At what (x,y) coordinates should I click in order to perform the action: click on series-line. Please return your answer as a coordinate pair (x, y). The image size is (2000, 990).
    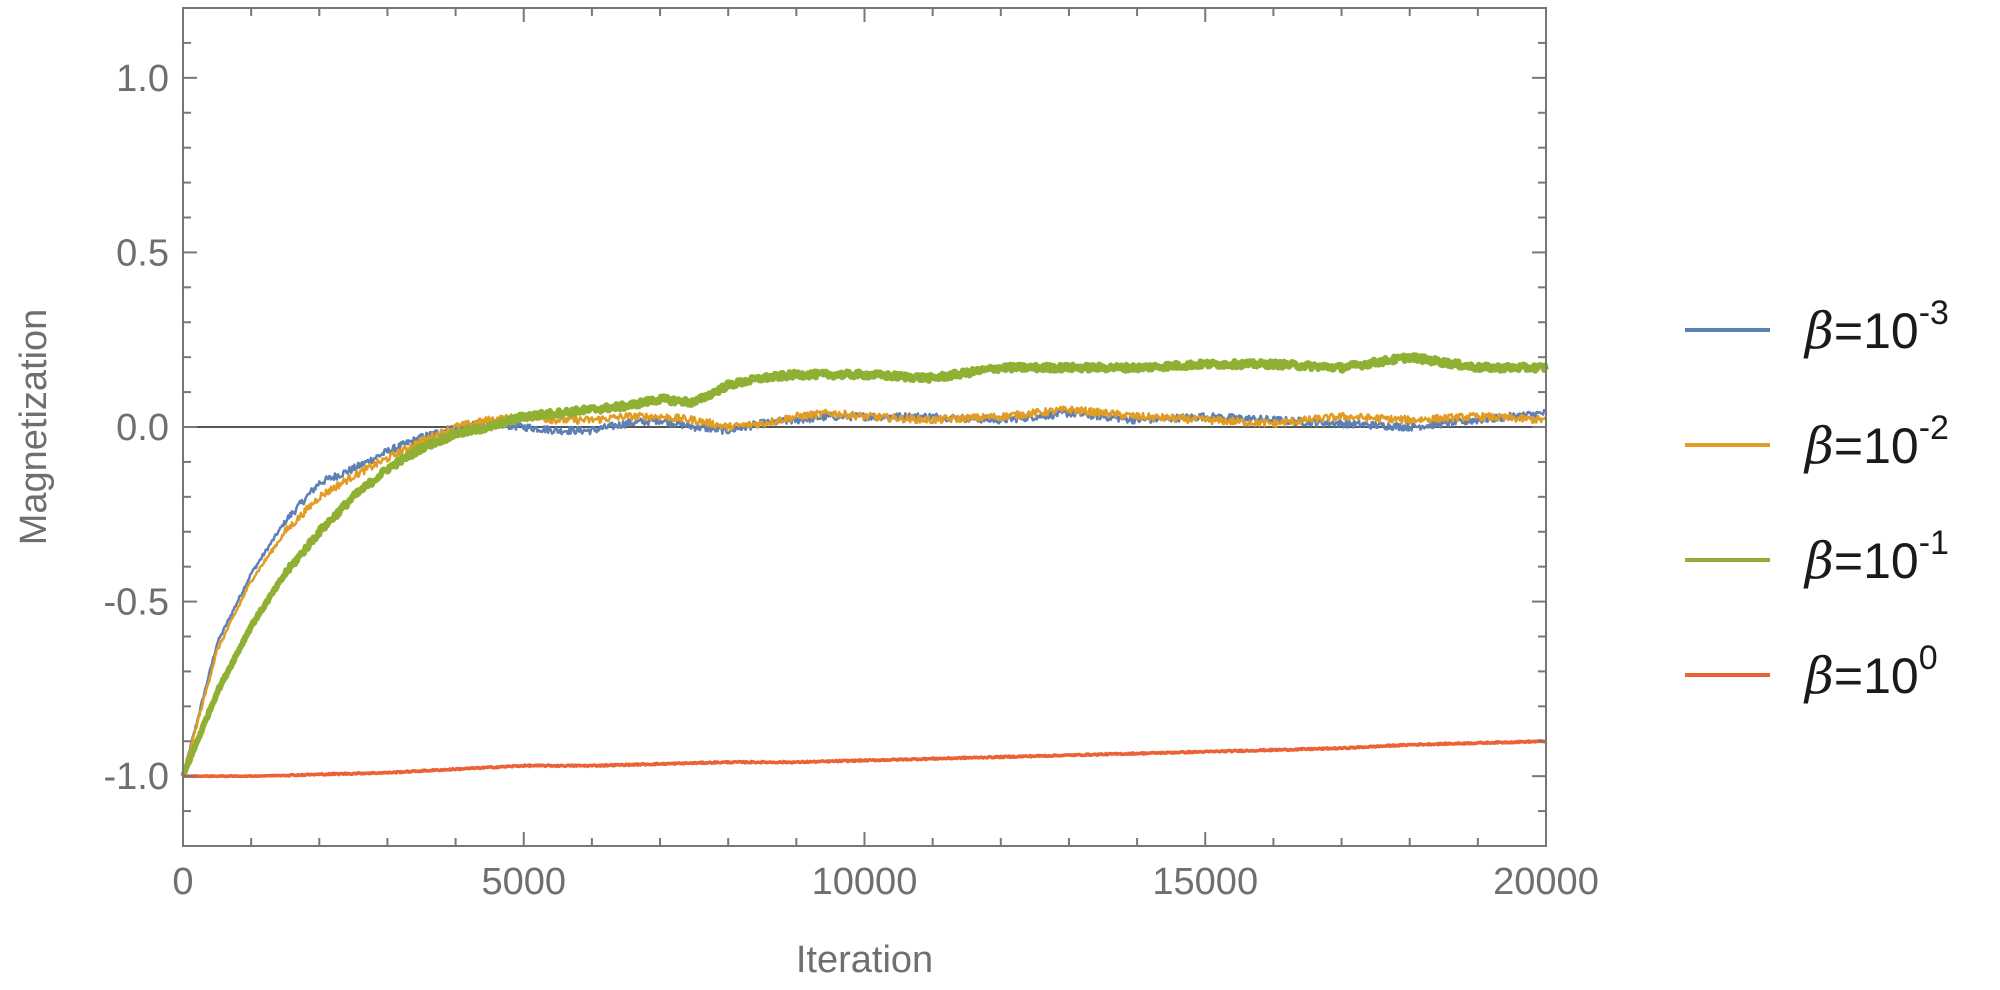
    Looking at the image, I should click on (864, 759).